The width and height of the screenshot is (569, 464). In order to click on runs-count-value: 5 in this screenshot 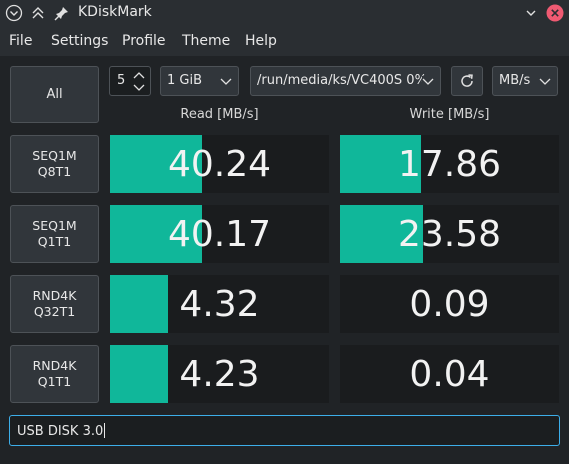, I will do `click(121, 80)`.